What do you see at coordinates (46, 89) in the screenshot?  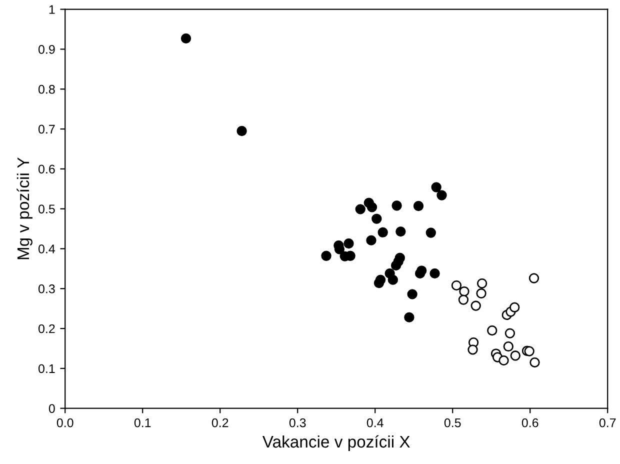 I see `y-tick-label: 0.8` at bounding box center [46, 89].